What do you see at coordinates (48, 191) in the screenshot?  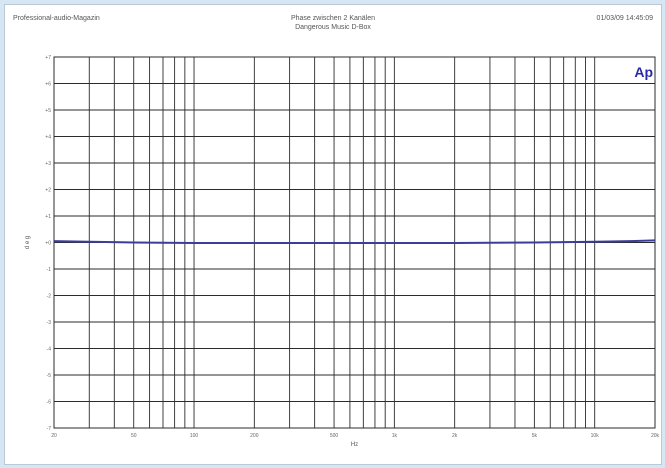 I see `y-tick-label: +2` at bounding box center [48, 191].